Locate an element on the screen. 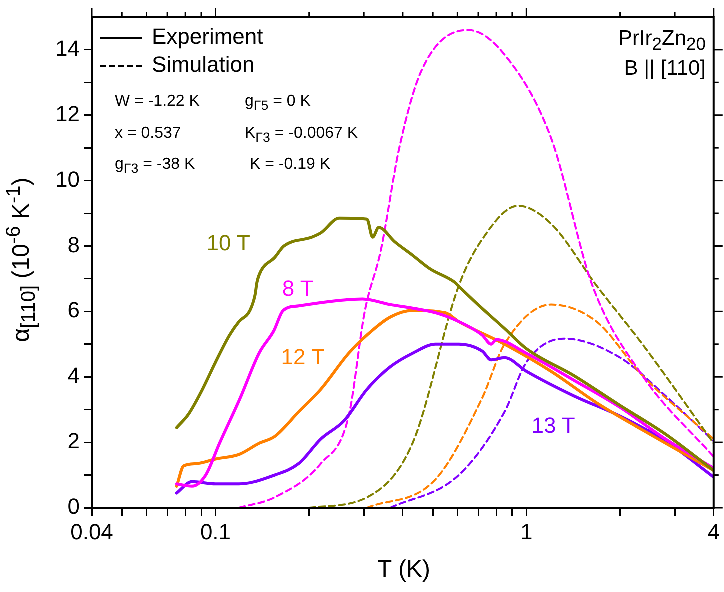 The height and width of the screenshot is (592, 724). annotation: x = 0.537 is located at coordinates (148, 133).